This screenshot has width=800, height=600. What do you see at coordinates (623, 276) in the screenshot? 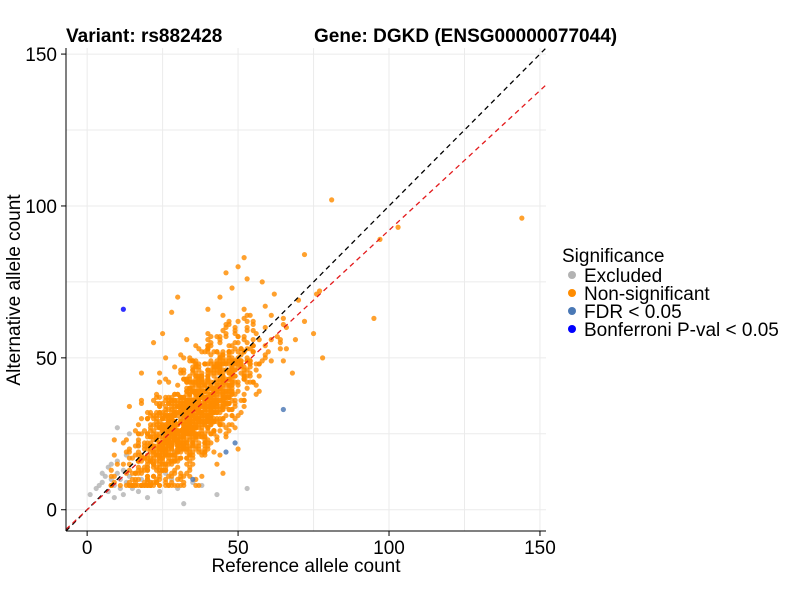
I see `legend-label: Excluded` at bounding box center [623, 276].